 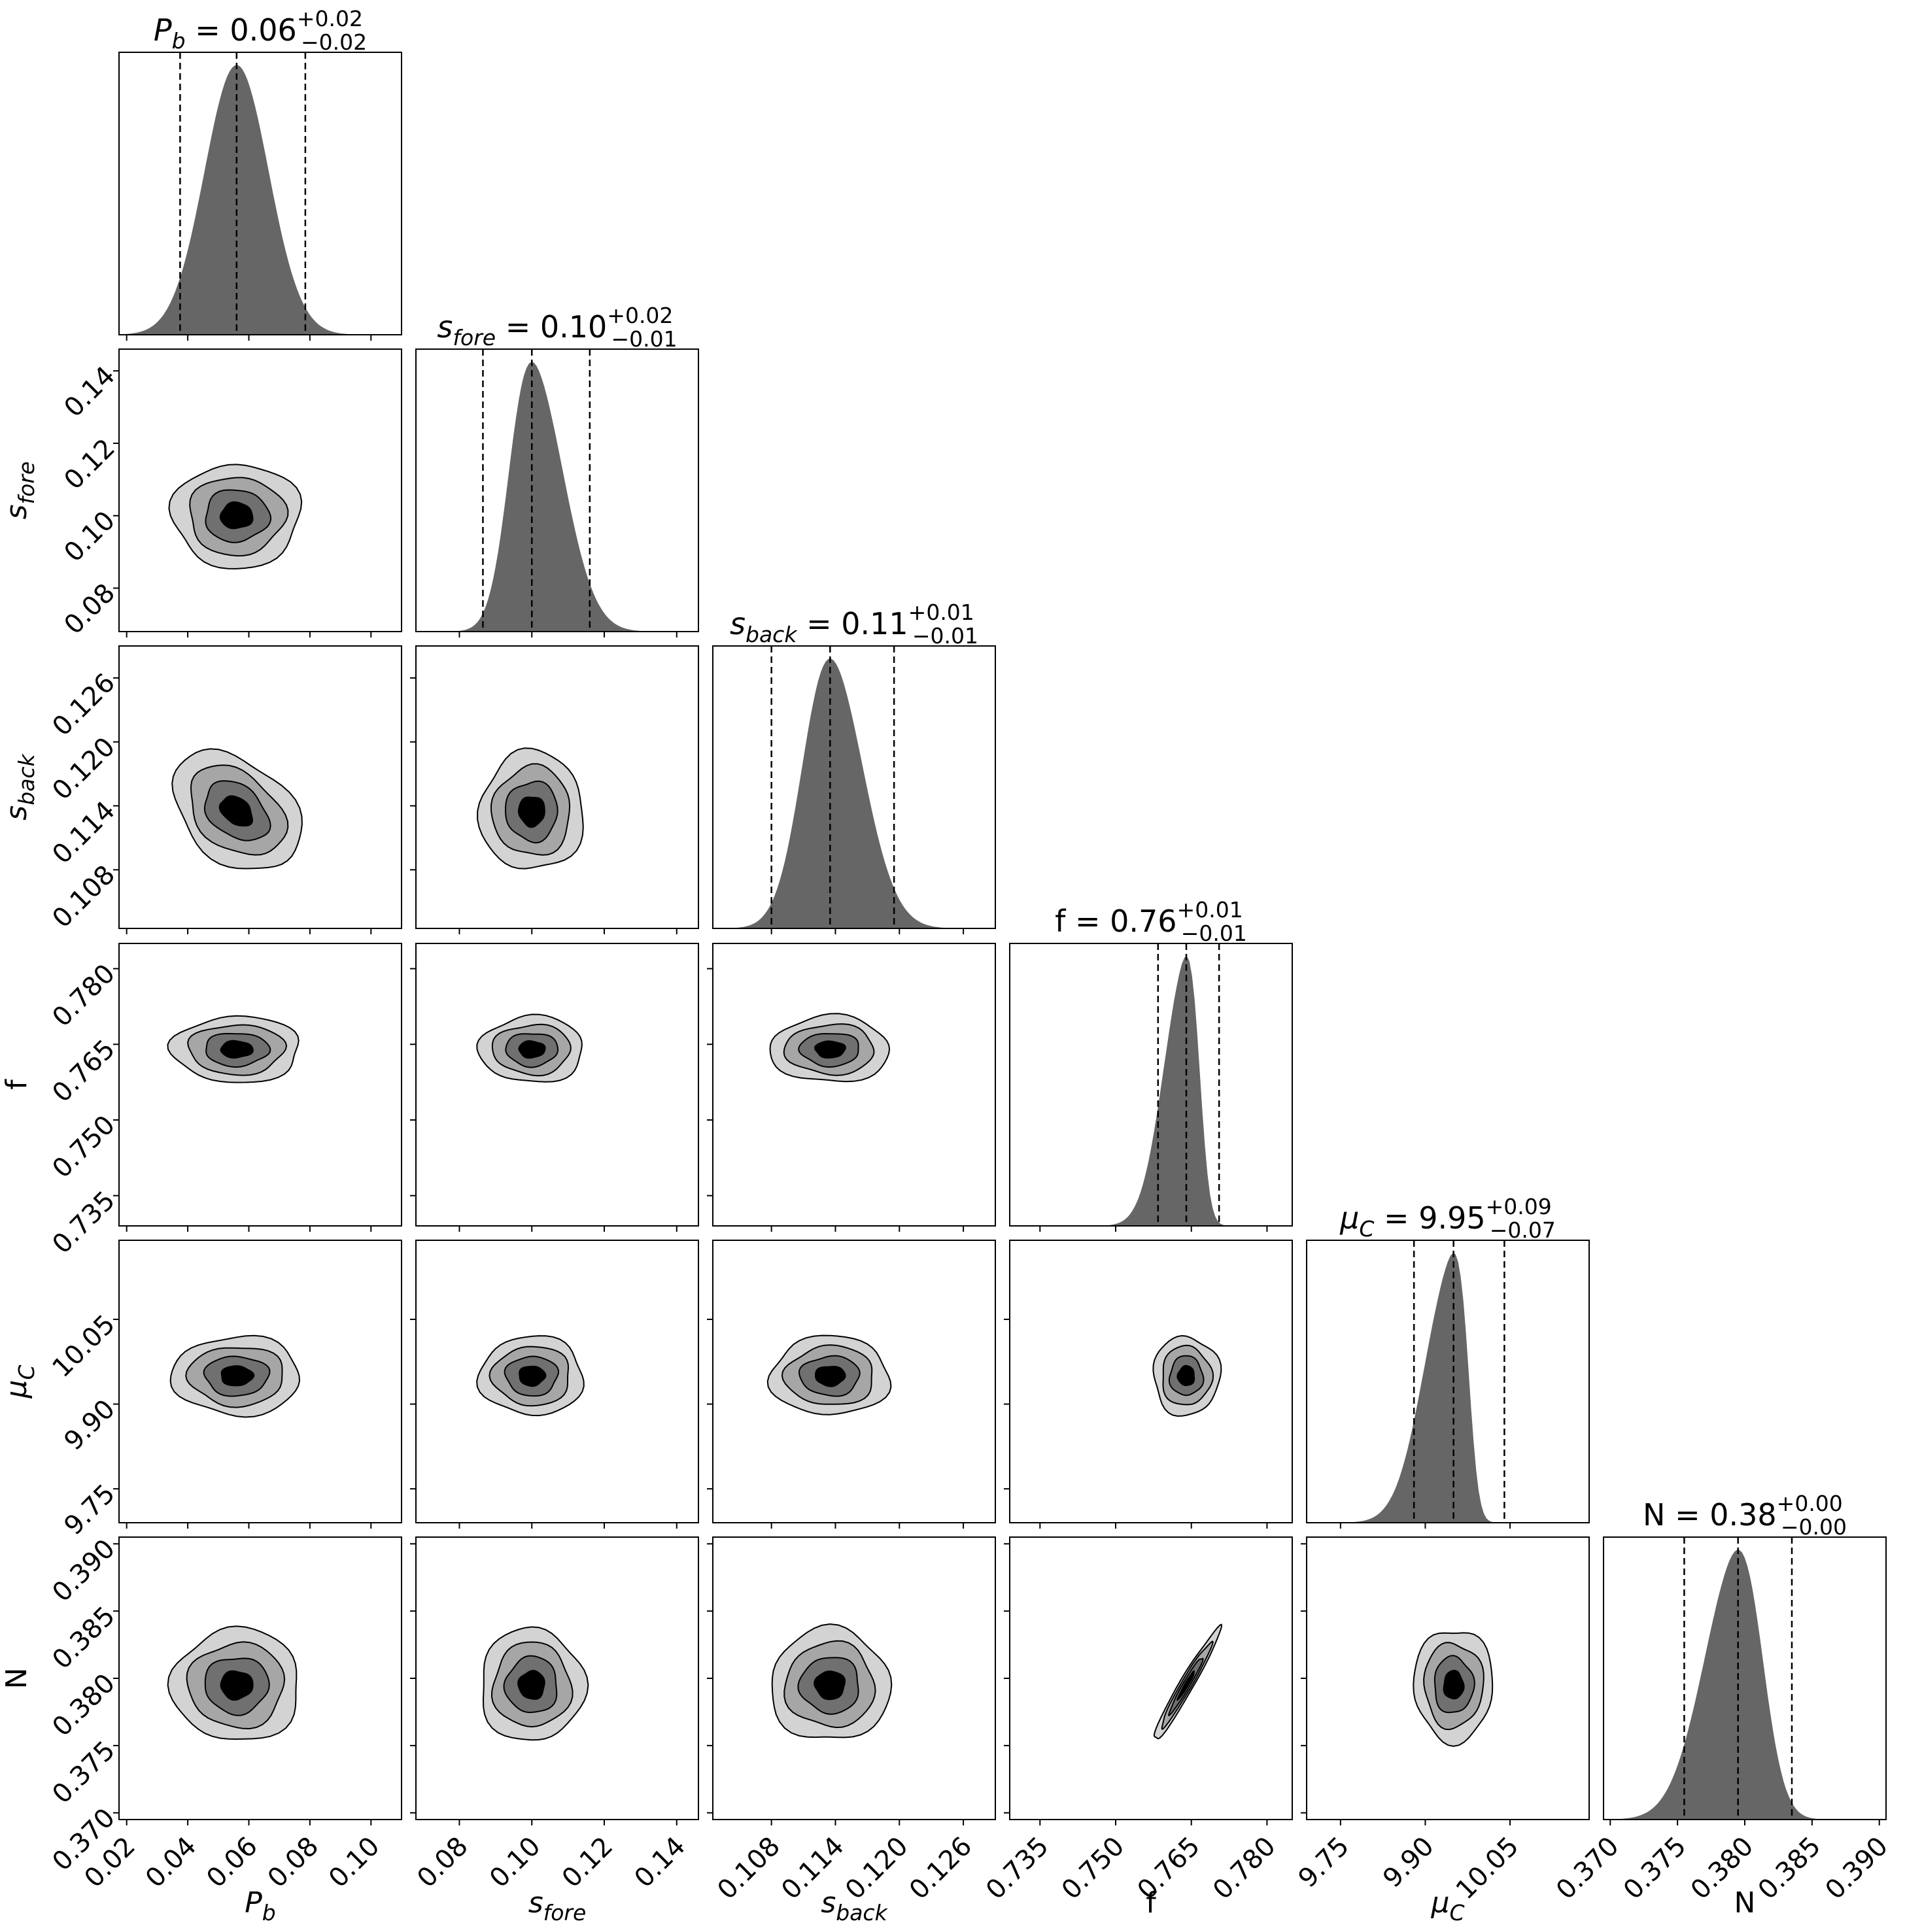 I want to click on x-tick-label: 0.08, so click(x=293, y=1862).